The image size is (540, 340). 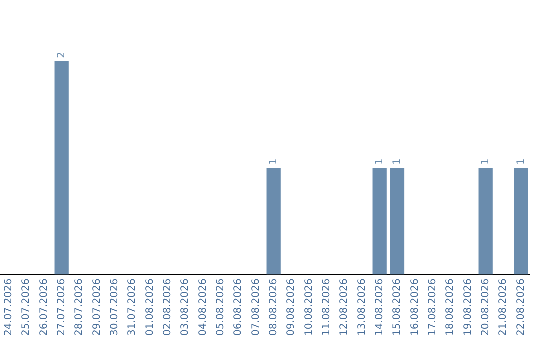 What do you see at coordinates (256, 307) in the screenshot?
I see `x-tick-label: 07.08.2026` at bounding box center [256, 307].